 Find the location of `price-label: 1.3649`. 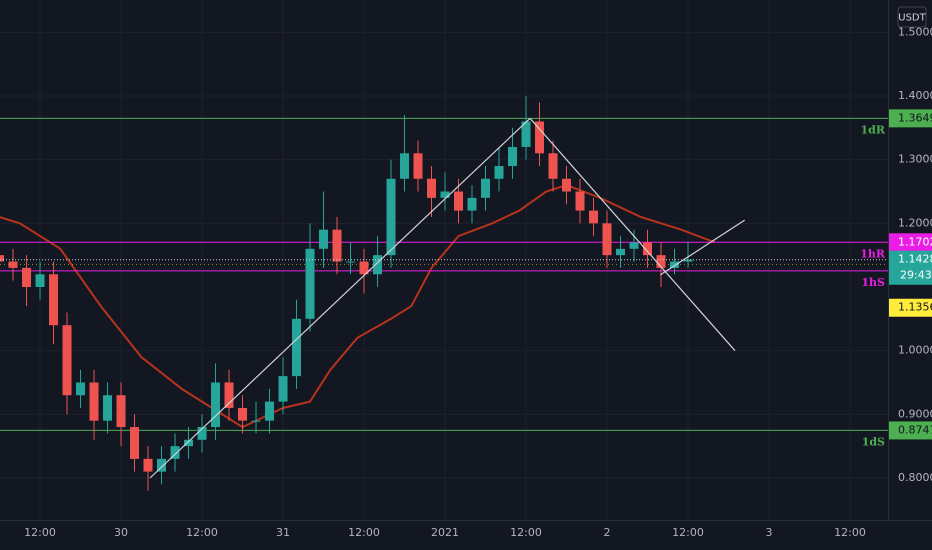

price-label: 1.3649 is located at coordinates (915, 117).